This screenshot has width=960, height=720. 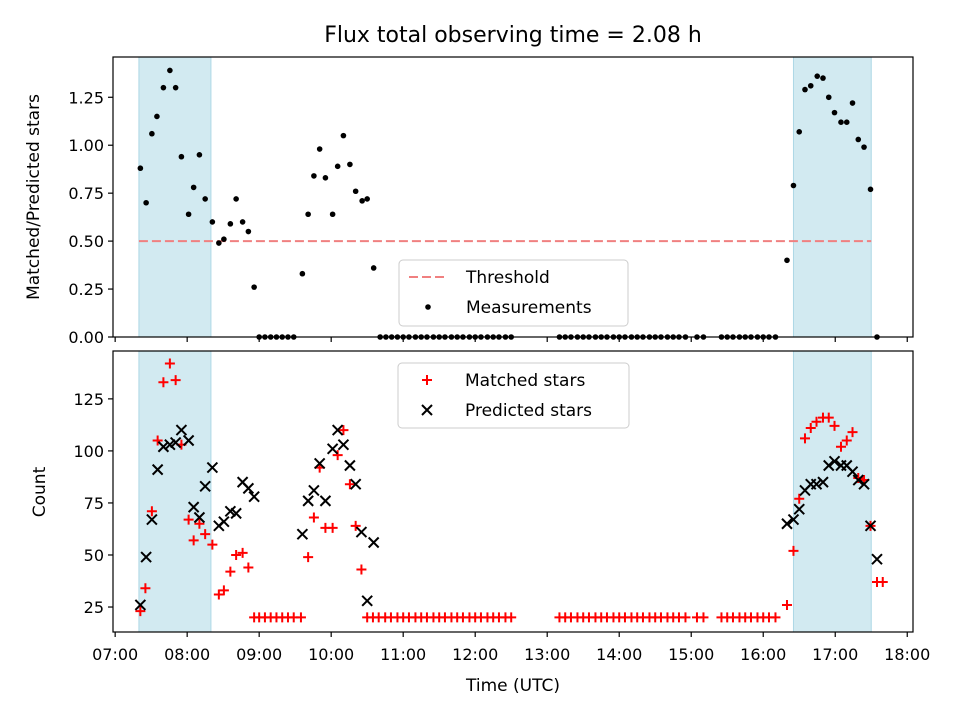 I want to click on legend-frame, so click(x=513, y=293).